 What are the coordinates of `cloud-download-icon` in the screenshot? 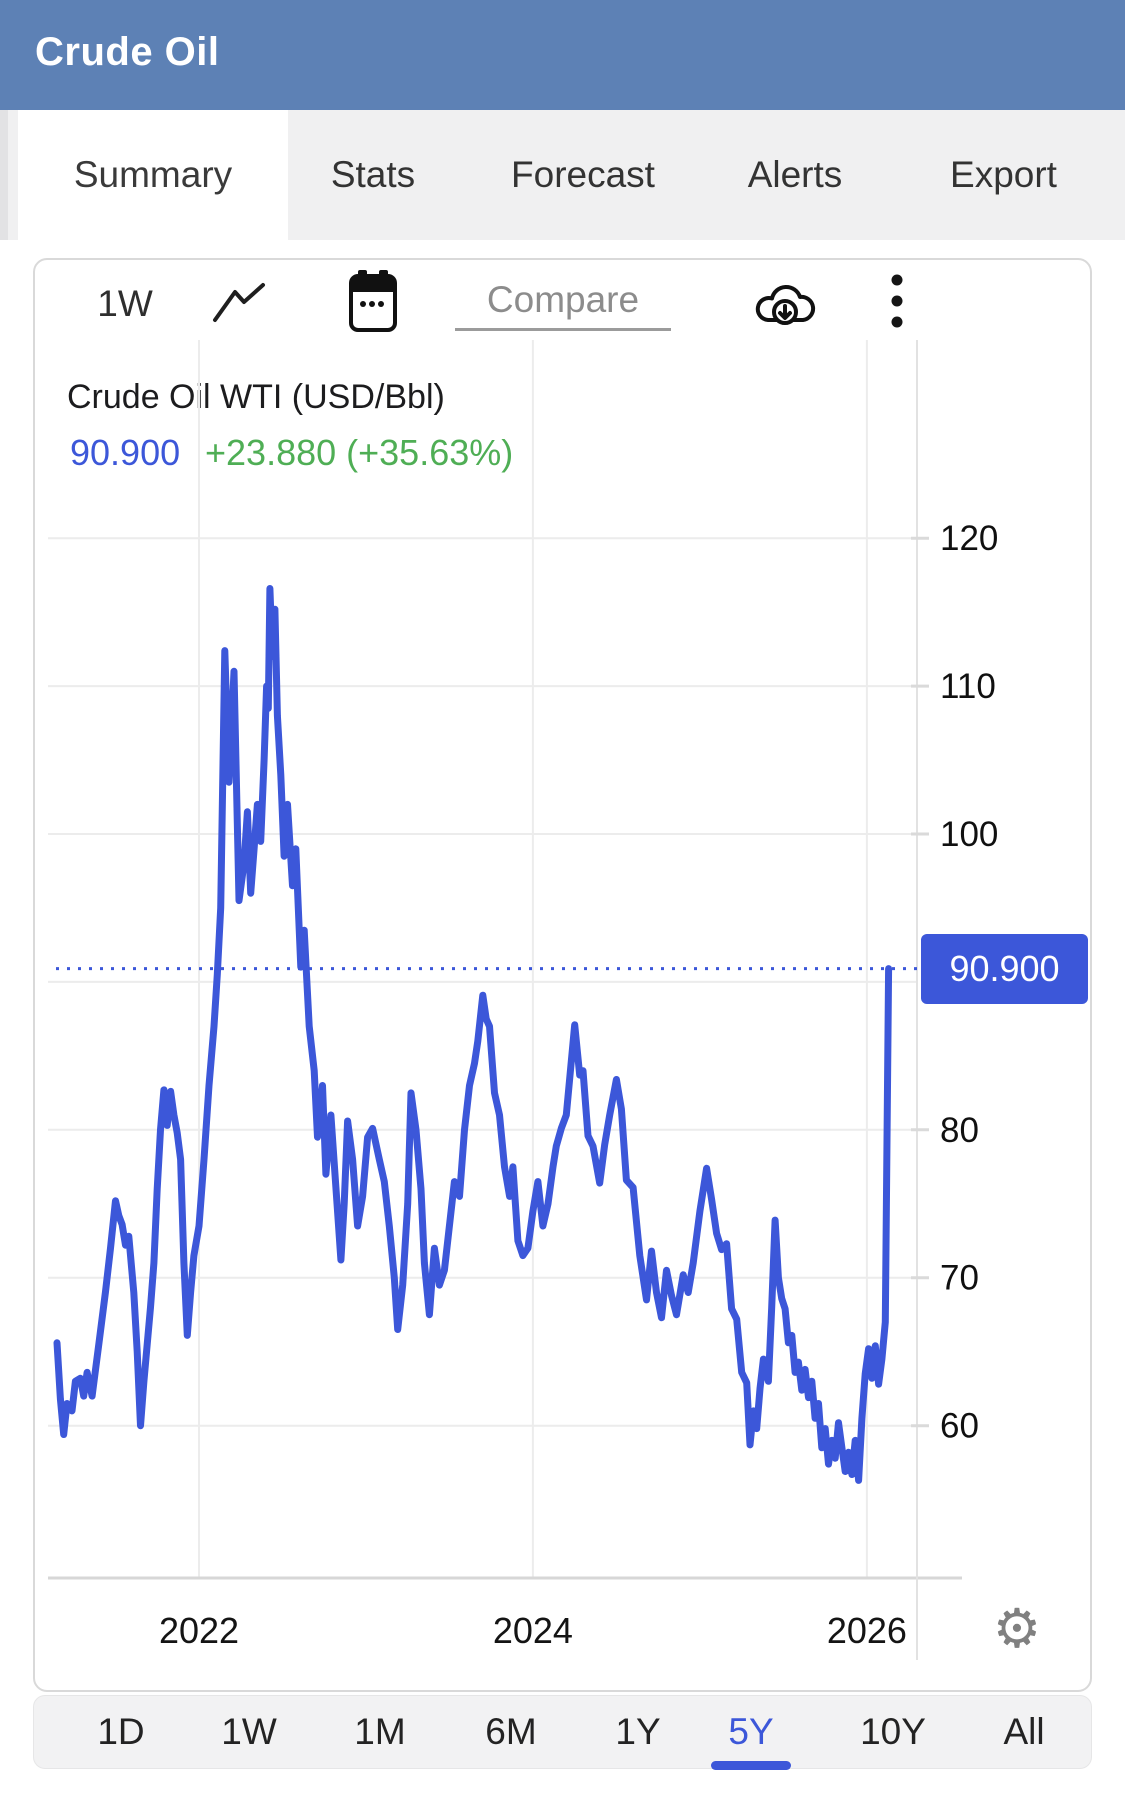 It's located at (785, 304).